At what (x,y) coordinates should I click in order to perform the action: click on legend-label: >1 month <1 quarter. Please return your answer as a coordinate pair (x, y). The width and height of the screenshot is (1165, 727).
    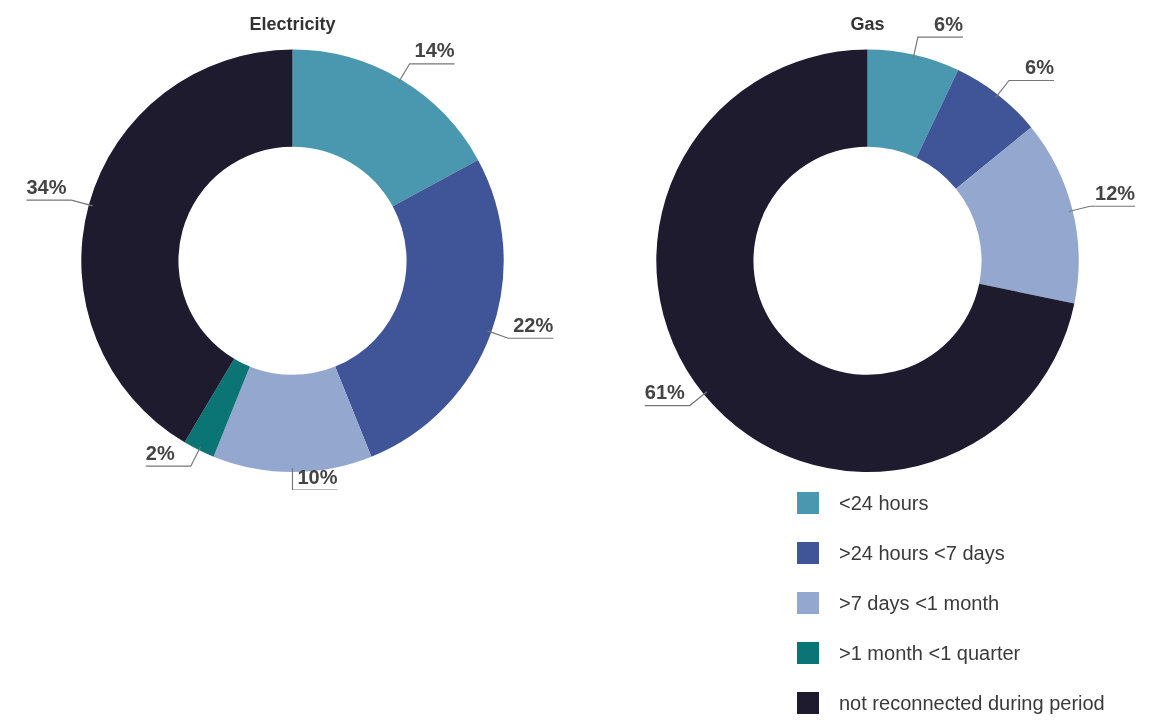
    Looking at the image, I should click on (930, 653).